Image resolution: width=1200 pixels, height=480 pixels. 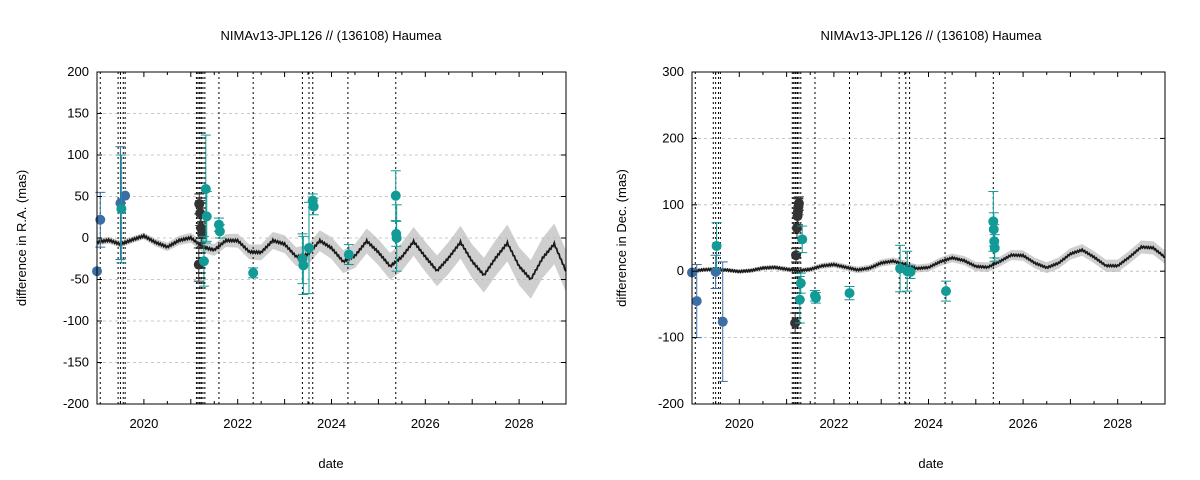 I want to click on chart-dec-xlabel: date, so click(x=930, y=463).